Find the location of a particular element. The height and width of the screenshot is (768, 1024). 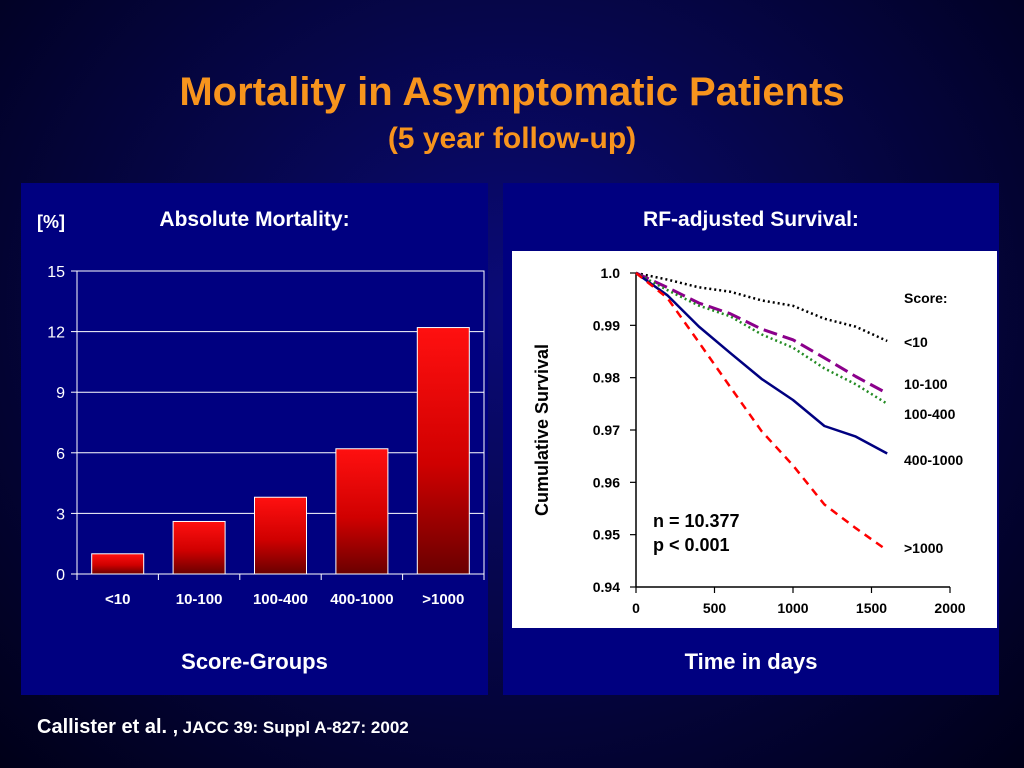

x-tick-label: 100-400 is located at coordinates (280, 599).